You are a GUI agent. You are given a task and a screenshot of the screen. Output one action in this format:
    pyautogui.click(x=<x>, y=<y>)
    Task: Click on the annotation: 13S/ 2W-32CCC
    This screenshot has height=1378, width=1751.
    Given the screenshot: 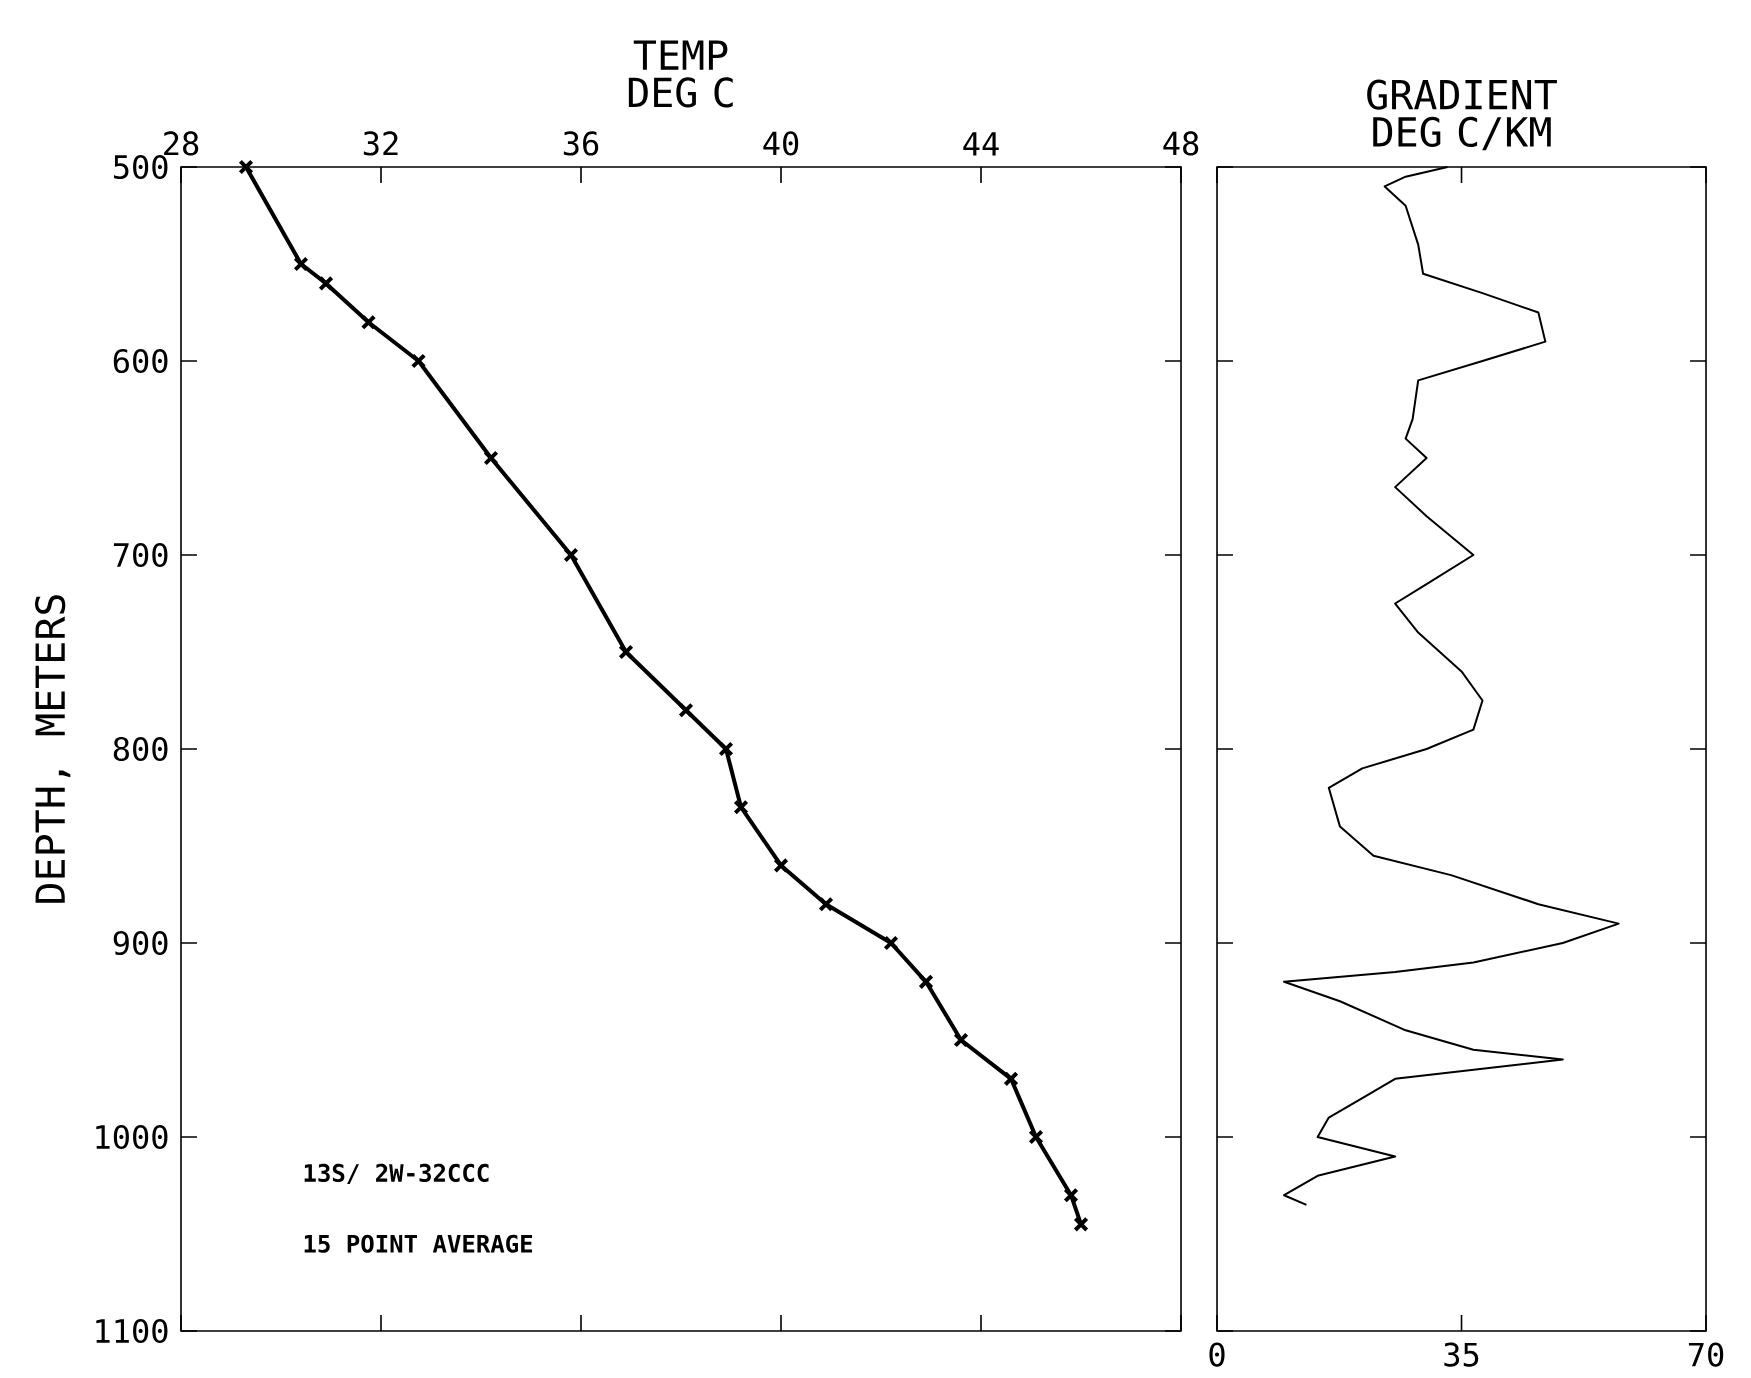 What is the action you would take?
    pyautogui.click(x=396, y=1173)
    